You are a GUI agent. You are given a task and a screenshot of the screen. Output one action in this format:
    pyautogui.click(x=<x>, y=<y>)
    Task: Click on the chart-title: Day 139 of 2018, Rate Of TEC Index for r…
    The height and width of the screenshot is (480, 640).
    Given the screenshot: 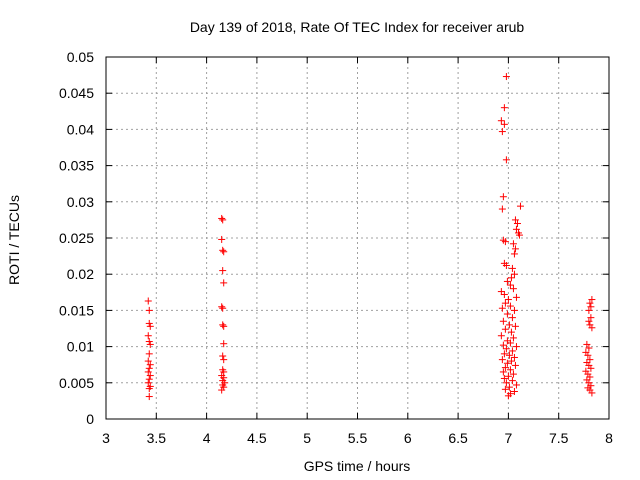 What is the action you would take?
    pyautogui.click(x=357, y=27)
    